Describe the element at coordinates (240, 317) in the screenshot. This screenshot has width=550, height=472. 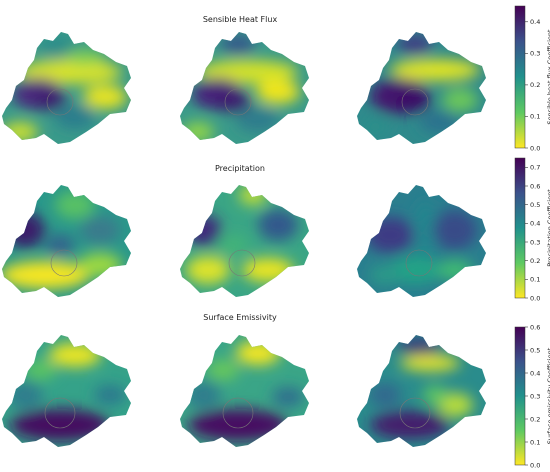
I see `row-title-surface-emissivity: Surface Emissivity` at that location.